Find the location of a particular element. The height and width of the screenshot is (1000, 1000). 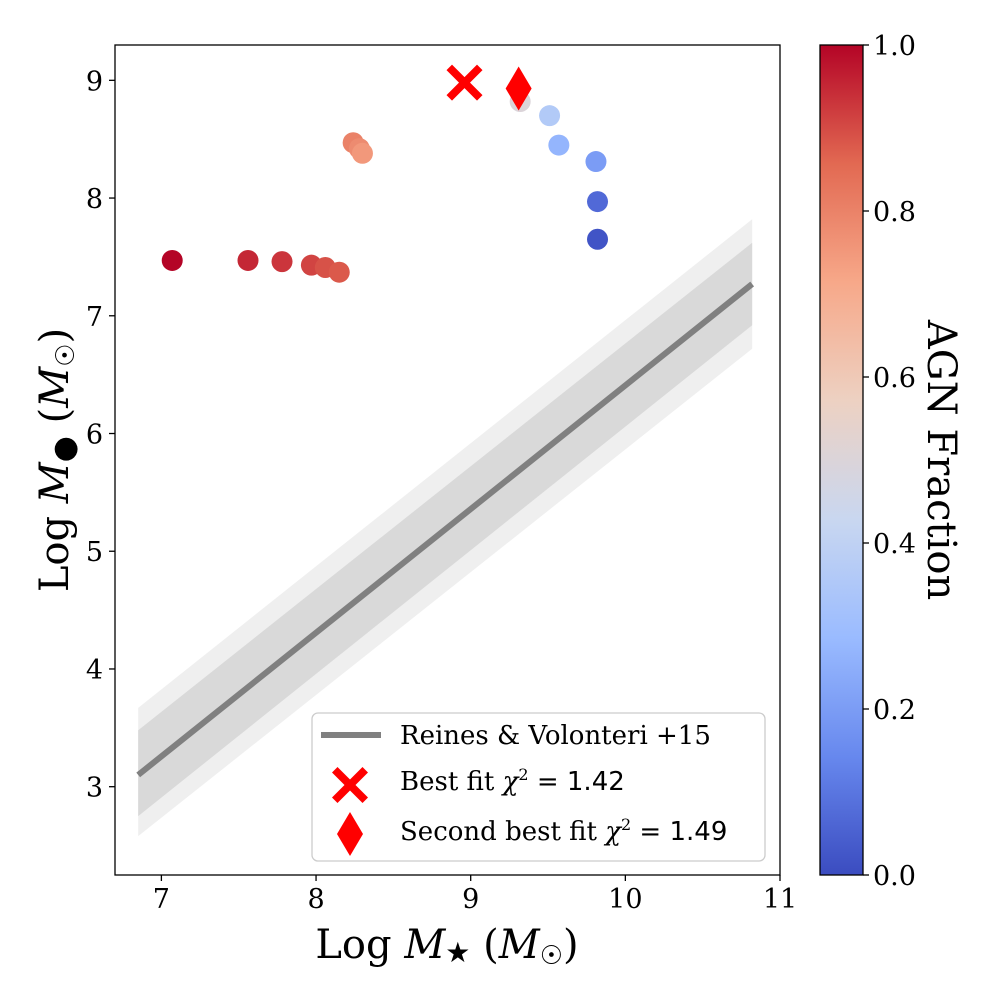

legend-entry-best-fit: Best fit χ2 = 1.42 is located at coordinates (512, 781).